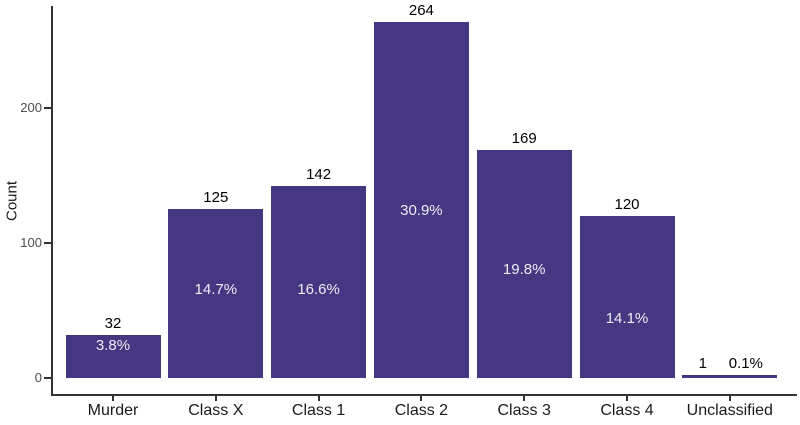 The height and width of the screenshot is (425, 800). What do you see at coordinates (216, 198) in the screenshot?
I see `bar-count-label: 125` at bounding box center [216, 198].